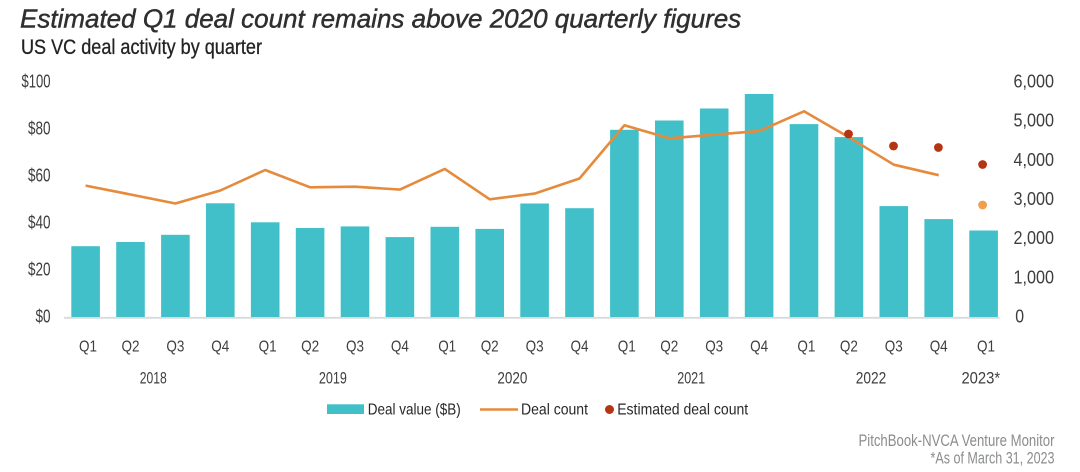 This screenshot has height=472, width=1080. Describe the element at coordinates (1034, 238) in the screenshot. I see `svg-text: 2,000` at that location.